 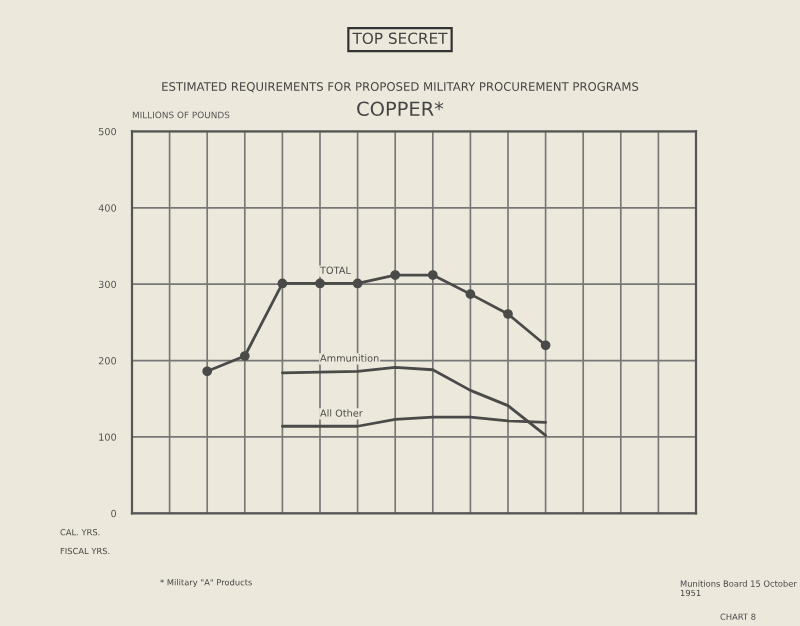 I want to click on line-series, so click(x=414, y=401).